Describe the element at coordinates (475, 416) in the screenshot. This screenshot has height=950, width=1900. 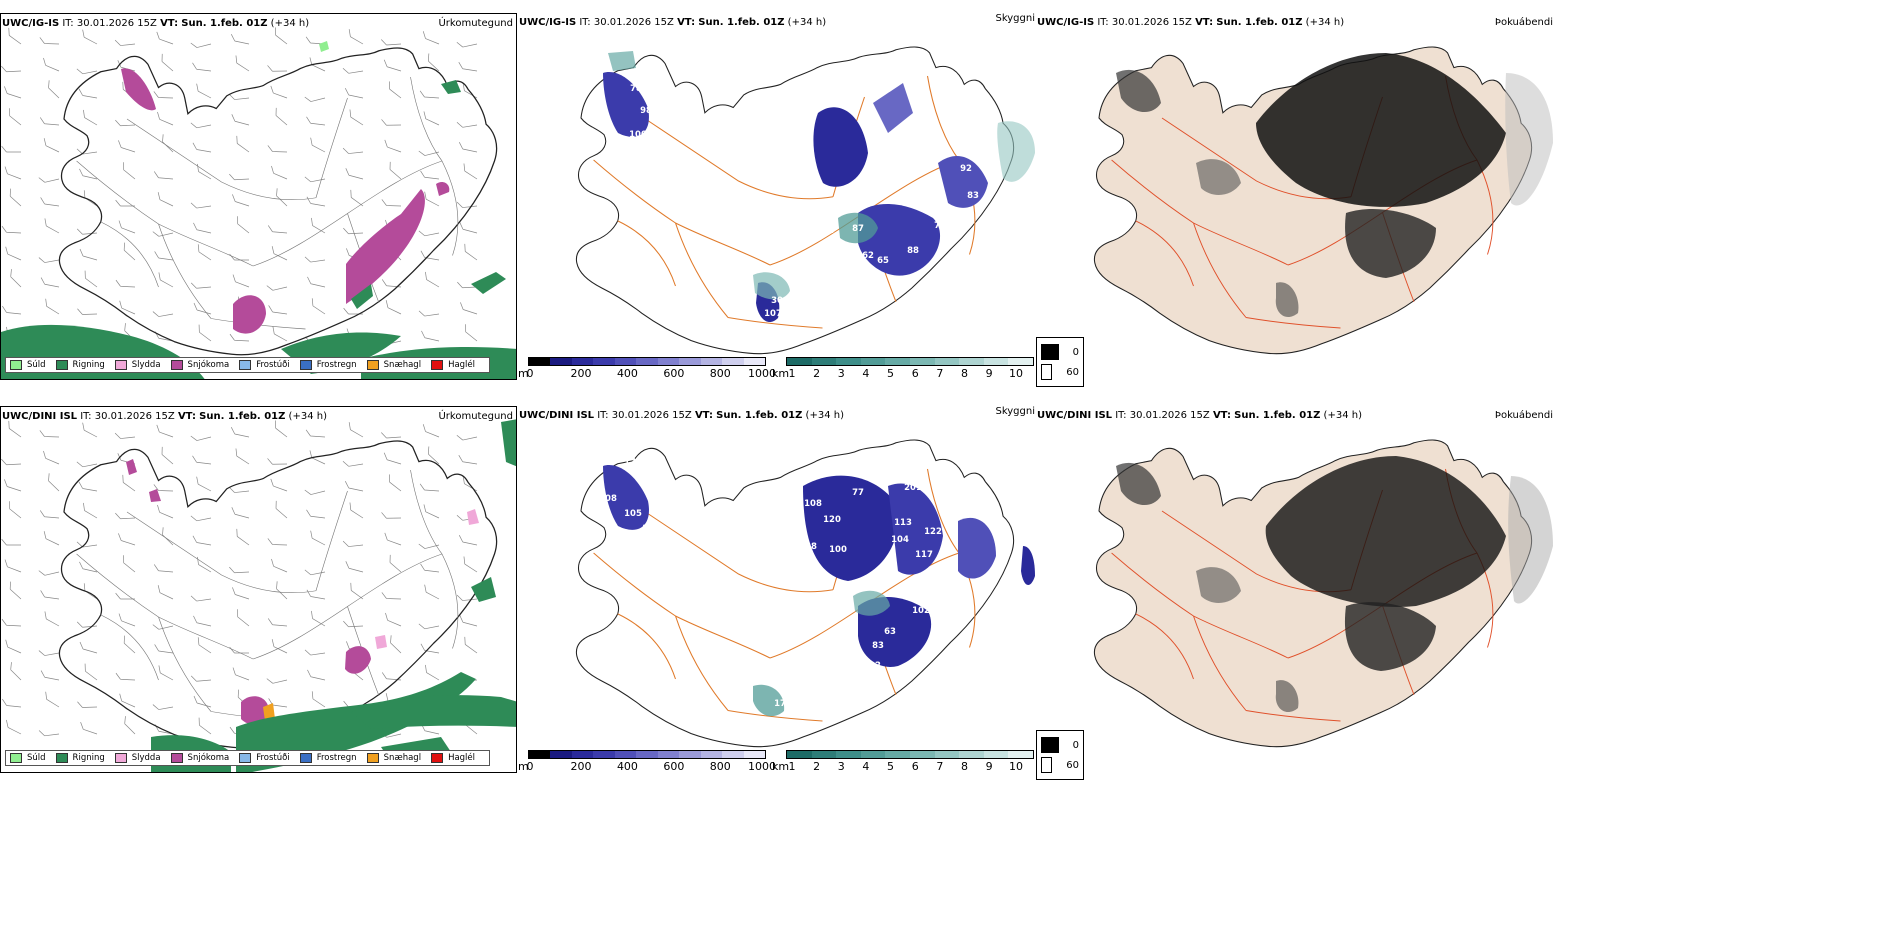
I see `panel-type-label: Úrkomutegund` at that location.